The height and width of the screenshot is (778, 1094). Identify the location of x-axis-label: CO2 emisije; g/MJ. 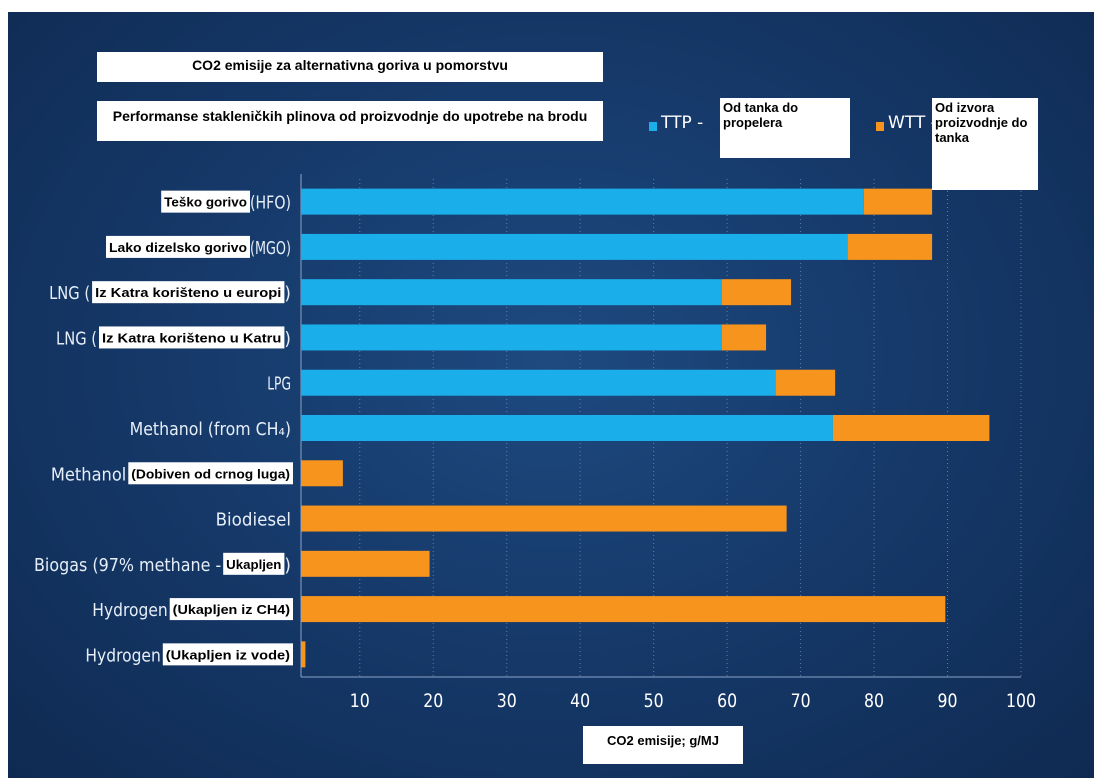
(663, 745).